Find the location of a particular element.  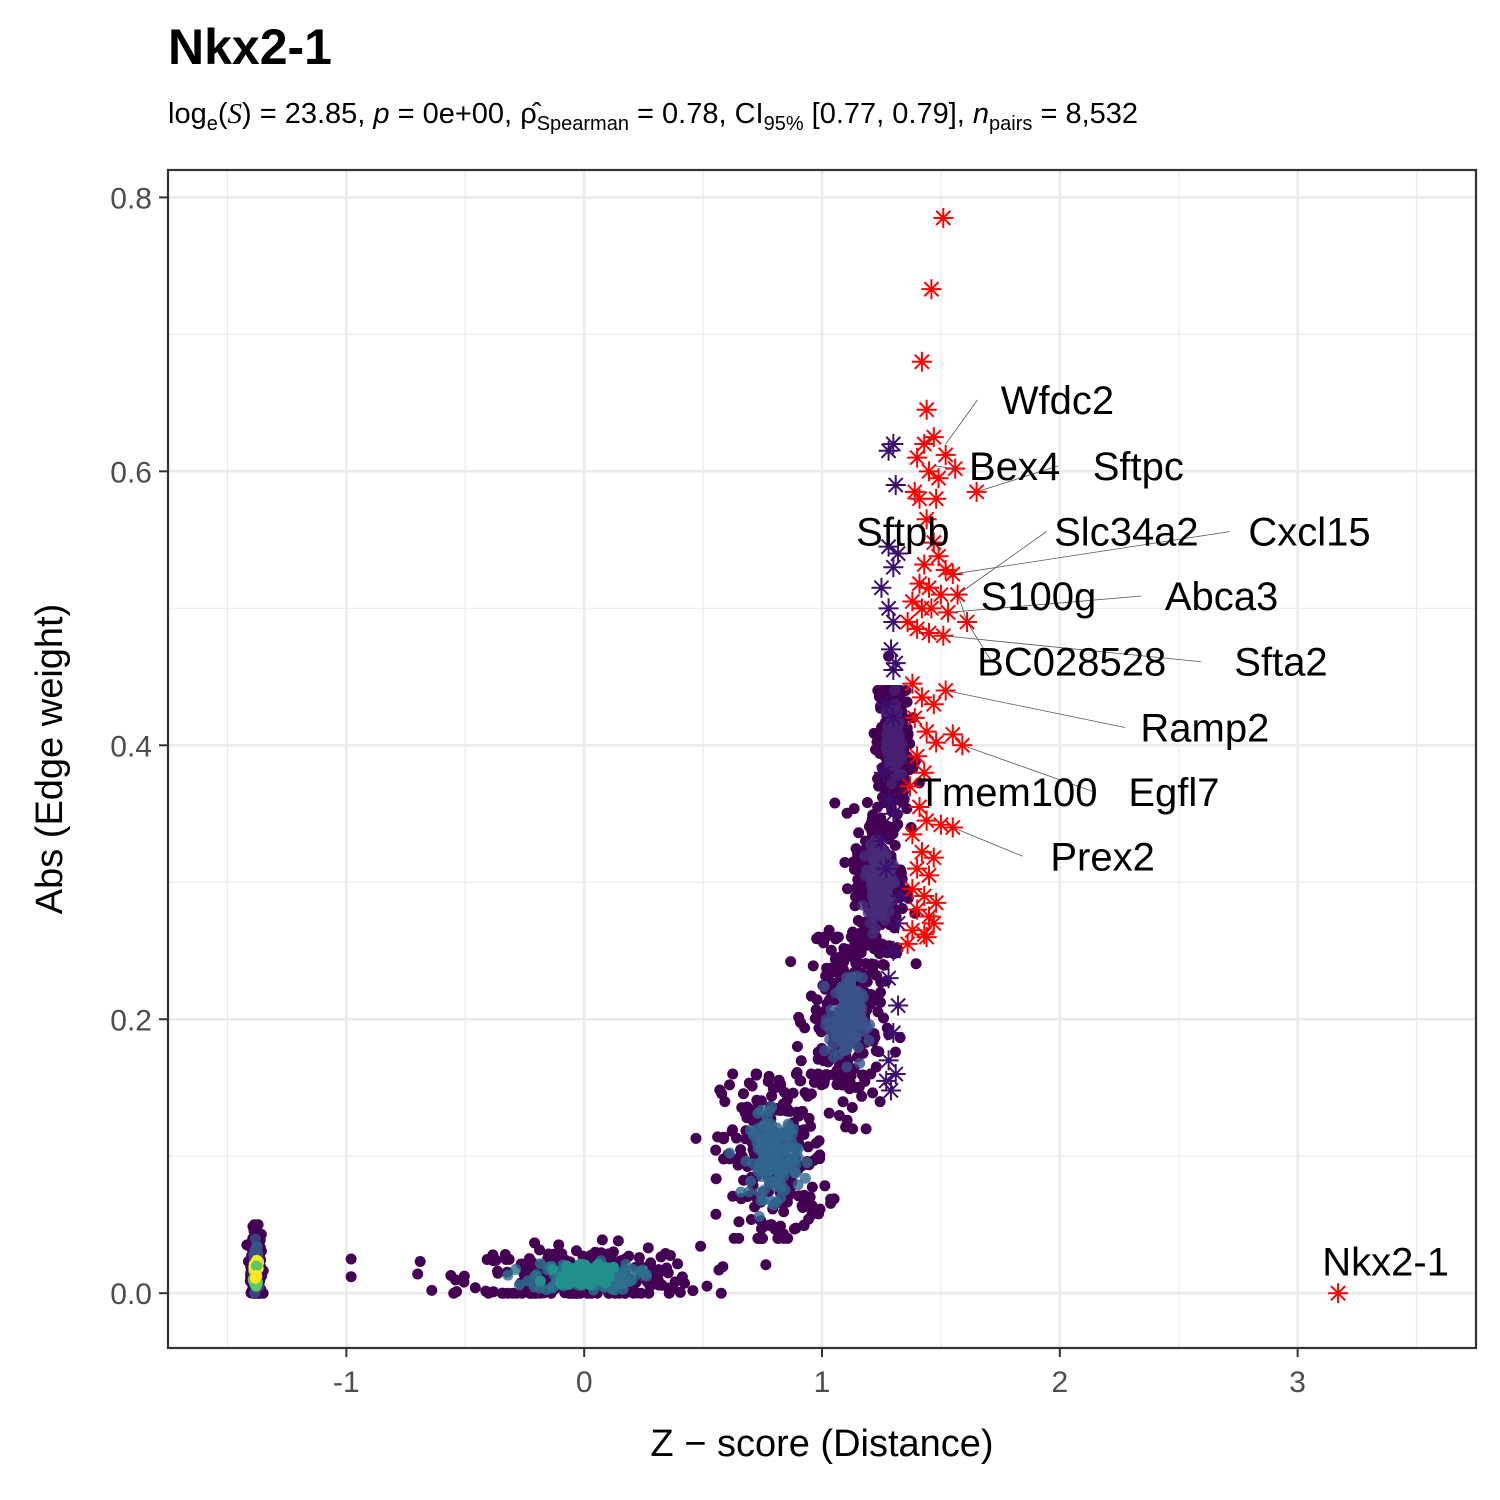

y-tick-label: 0.8 is located at coordinates (131, 198).